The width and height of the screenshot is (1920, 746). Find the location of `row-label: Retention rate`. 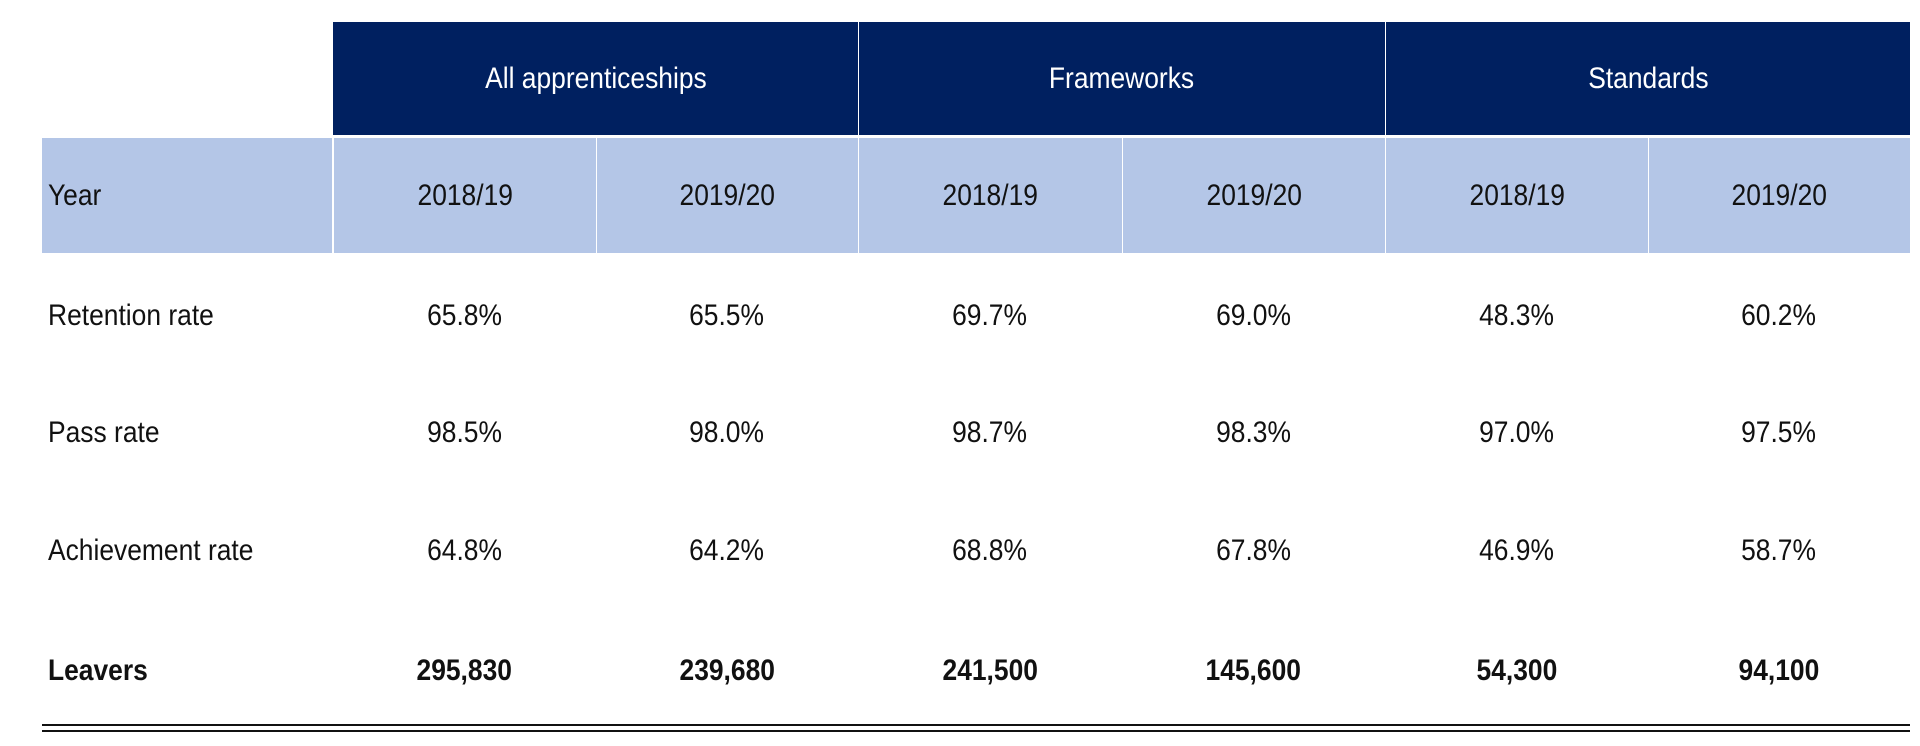

row-label: Retention rate is located at coordinates (187, 316).